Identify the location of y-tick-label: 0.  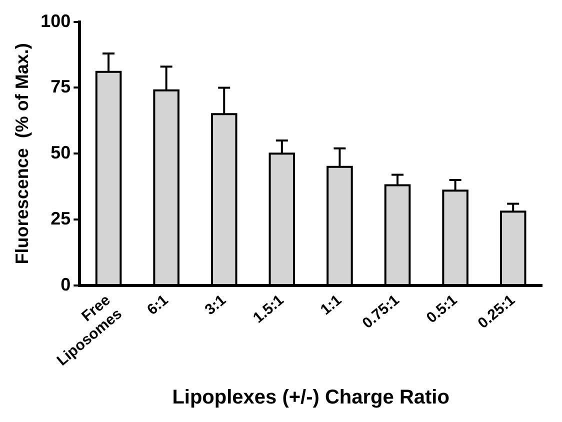
(65, 284).